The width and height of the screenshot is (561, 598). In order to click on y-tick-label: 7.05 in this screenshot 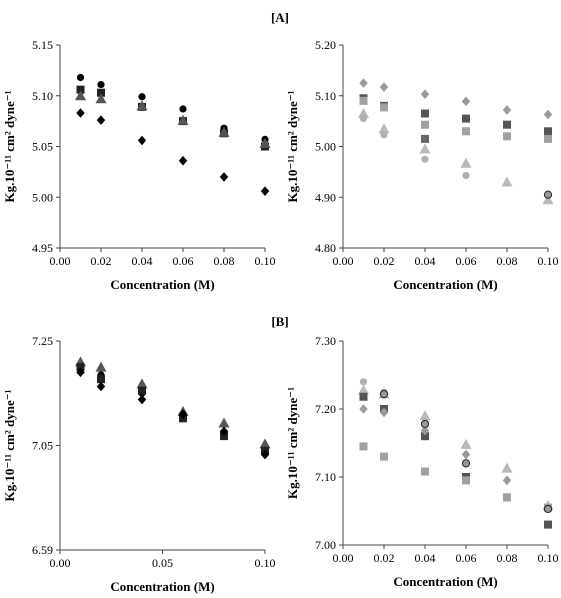, I will do `click(42, 446)`.